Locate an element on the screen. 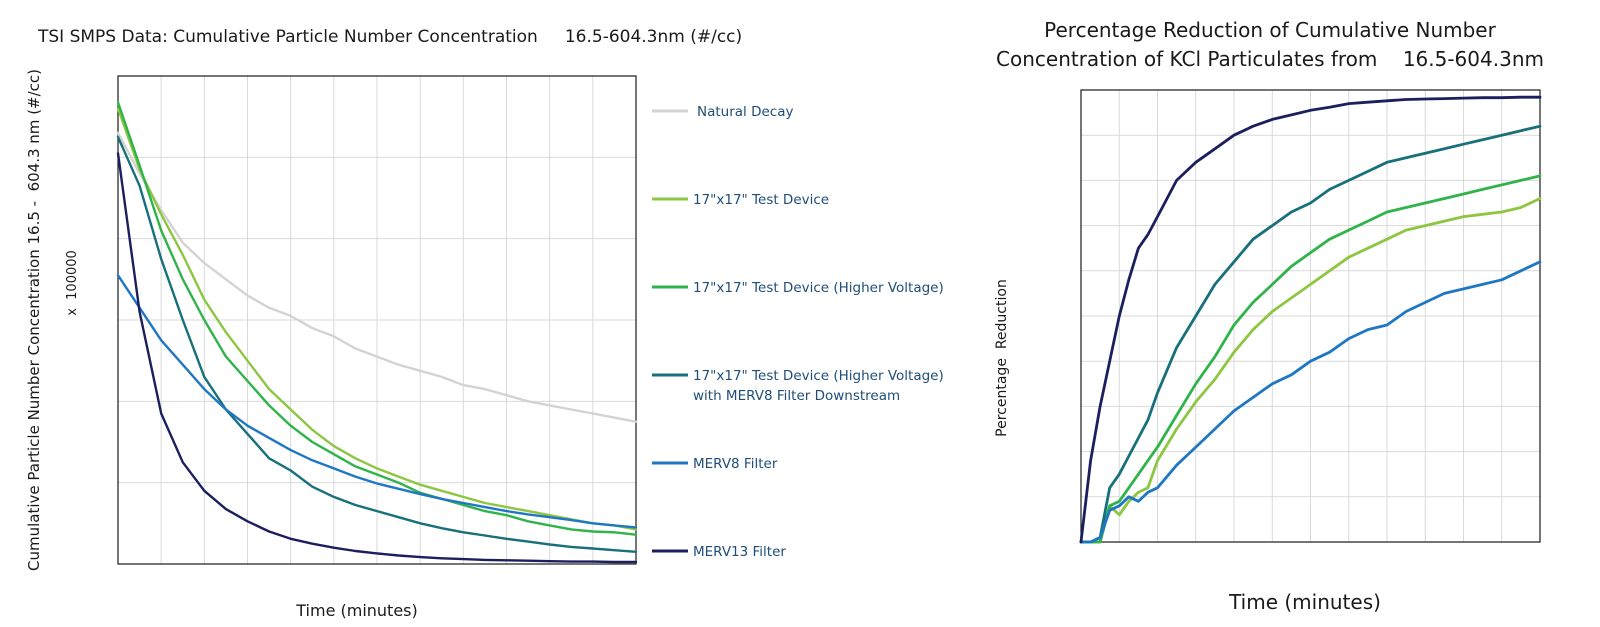 This screenshot has width=1600, height=627. left-x-axis-label: Time (minutes) is located at coordinates (356, 610).